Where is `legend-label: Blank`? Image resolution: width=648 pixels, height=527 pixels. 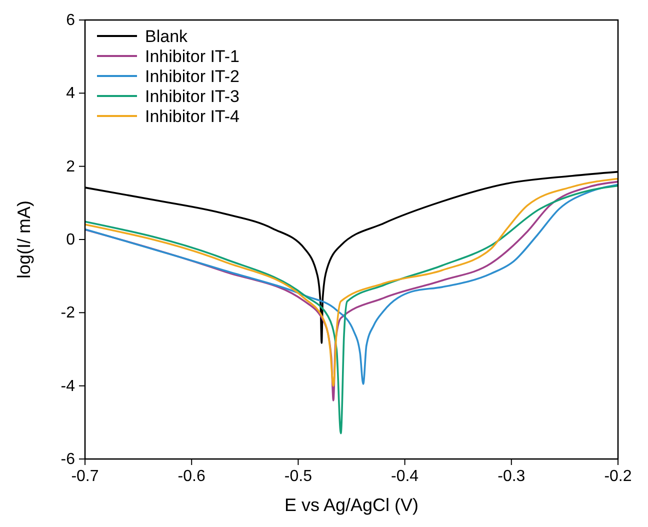
legend-label: Blank is located at coordinates (166, 36).